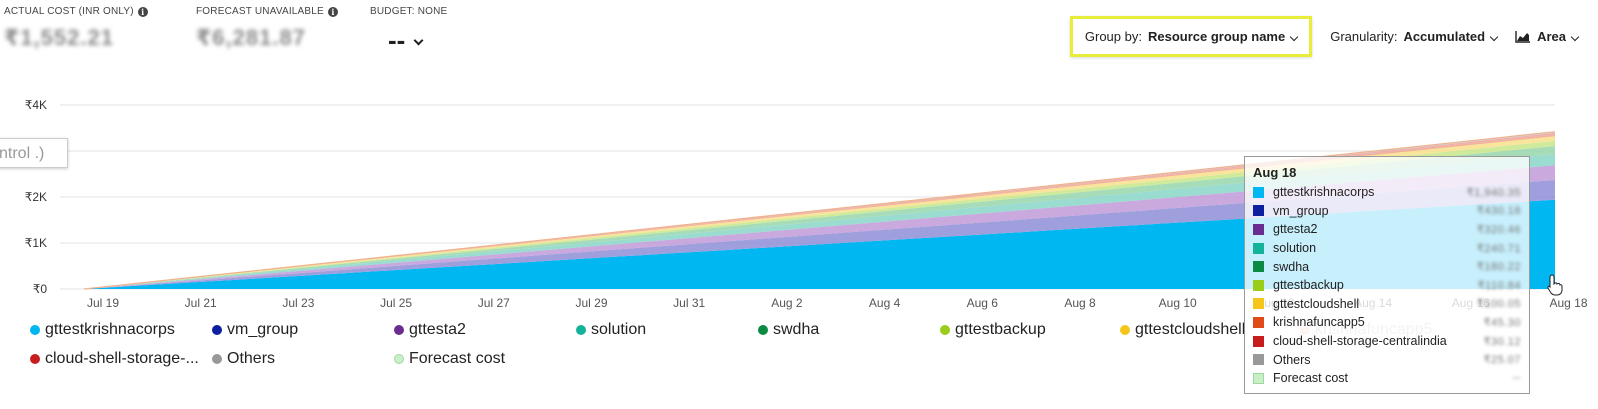 The height and width of the screenshot is (409, 1598). Describe the element at coordinates (1498, 248) in the screenshot. I see `tooltip-series-value: ₹240.71` at that location.